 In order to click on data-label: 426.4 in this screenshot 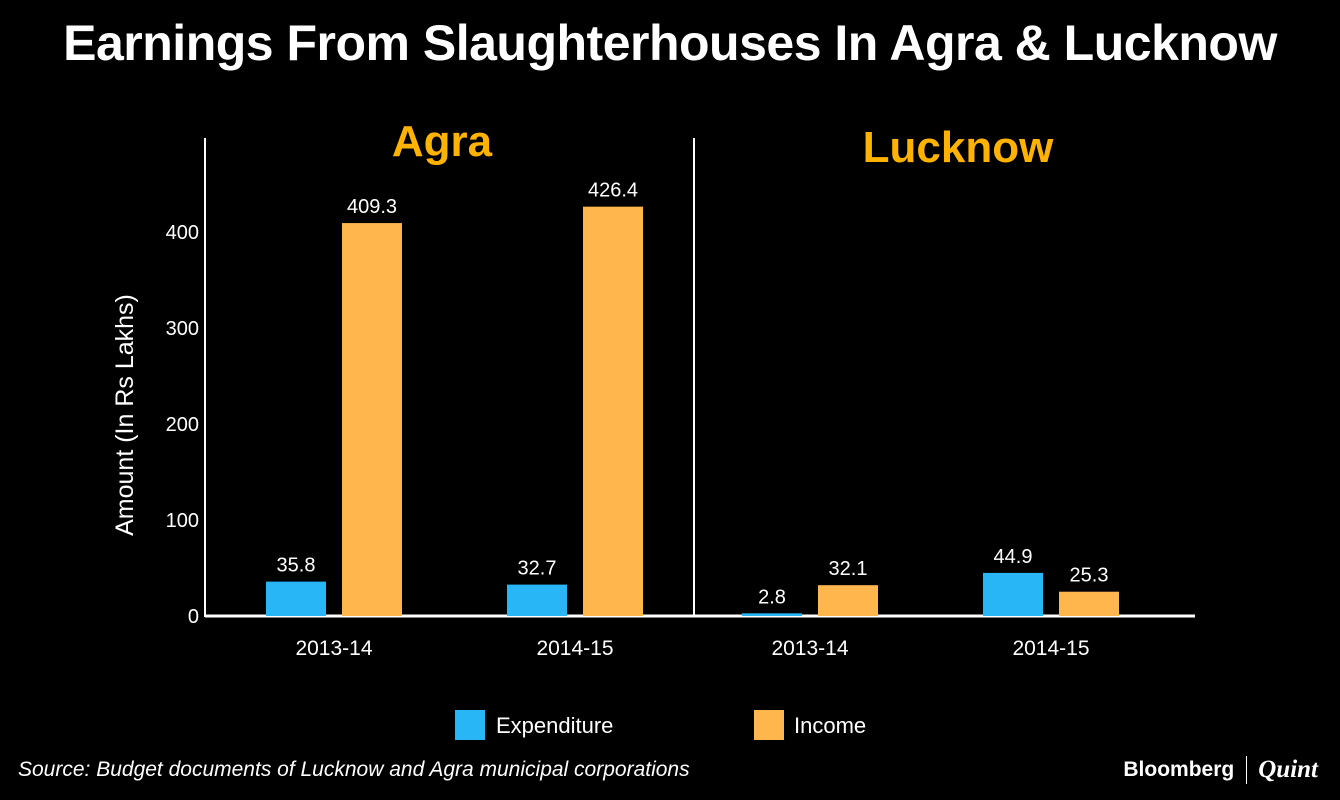, I will do `click(613, 191)`.